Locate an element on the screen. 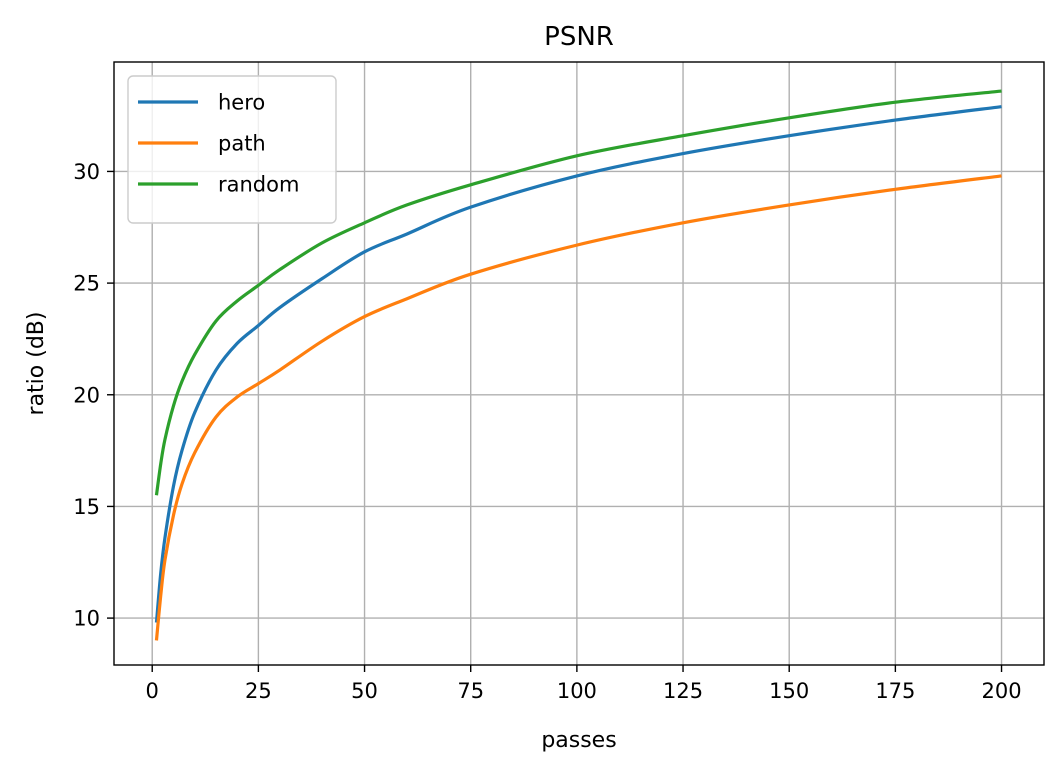 This screenshot has width=1064, height=773. legend: hero path random is located at coordinates (232, 149).